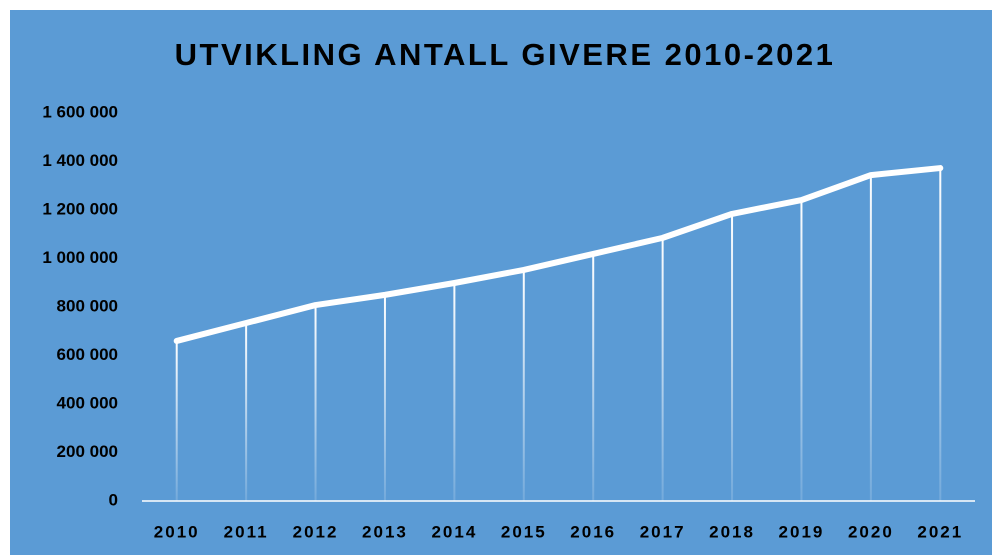  What do you see at coordinates (87, 305) in the screenshot?
I see `y-tick-label: 800 000` at bounding box center [87, 305].